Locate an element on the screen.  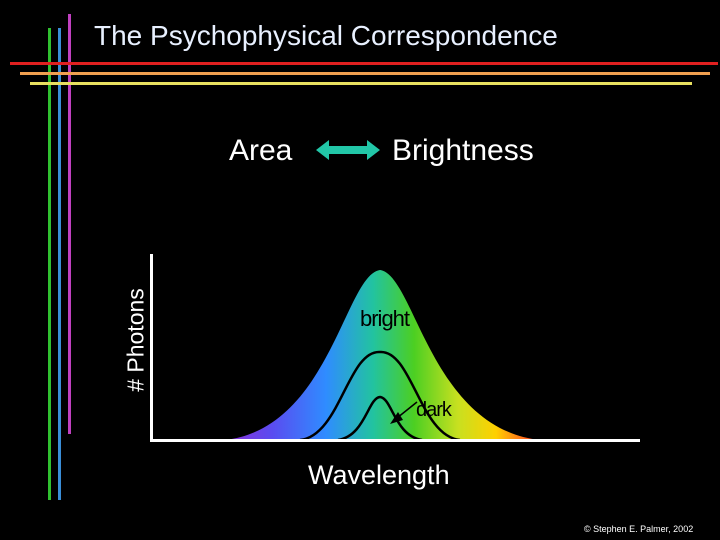
dark-pointer-arrowhead is located at coordinates (396, 418).